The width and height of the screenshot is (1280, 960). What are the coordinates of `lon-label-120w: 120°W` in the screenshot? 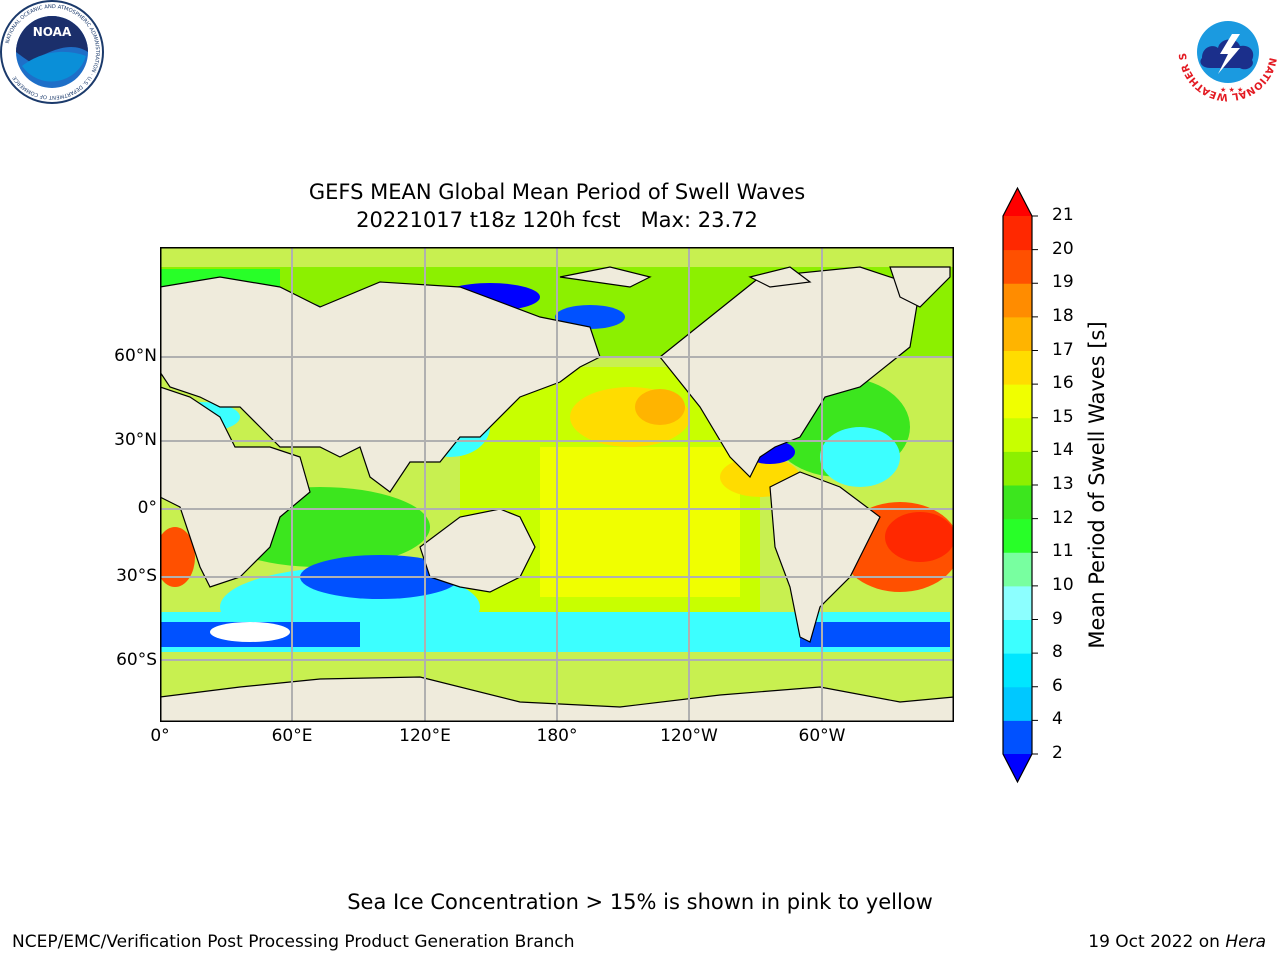 It's located at (689, 736).